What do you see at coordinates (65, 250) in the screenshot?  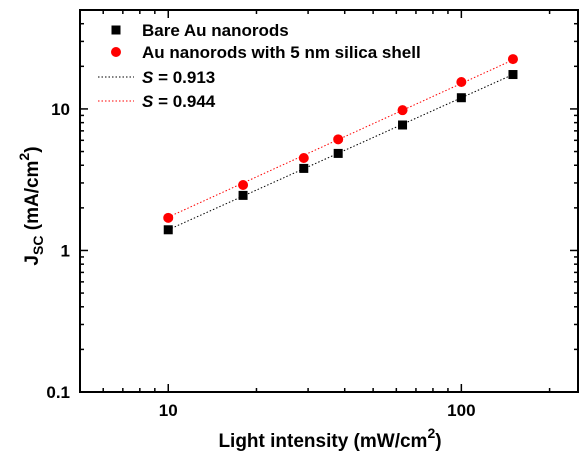 I see `y-tick-label: 1` at bounding box center [65, 250].